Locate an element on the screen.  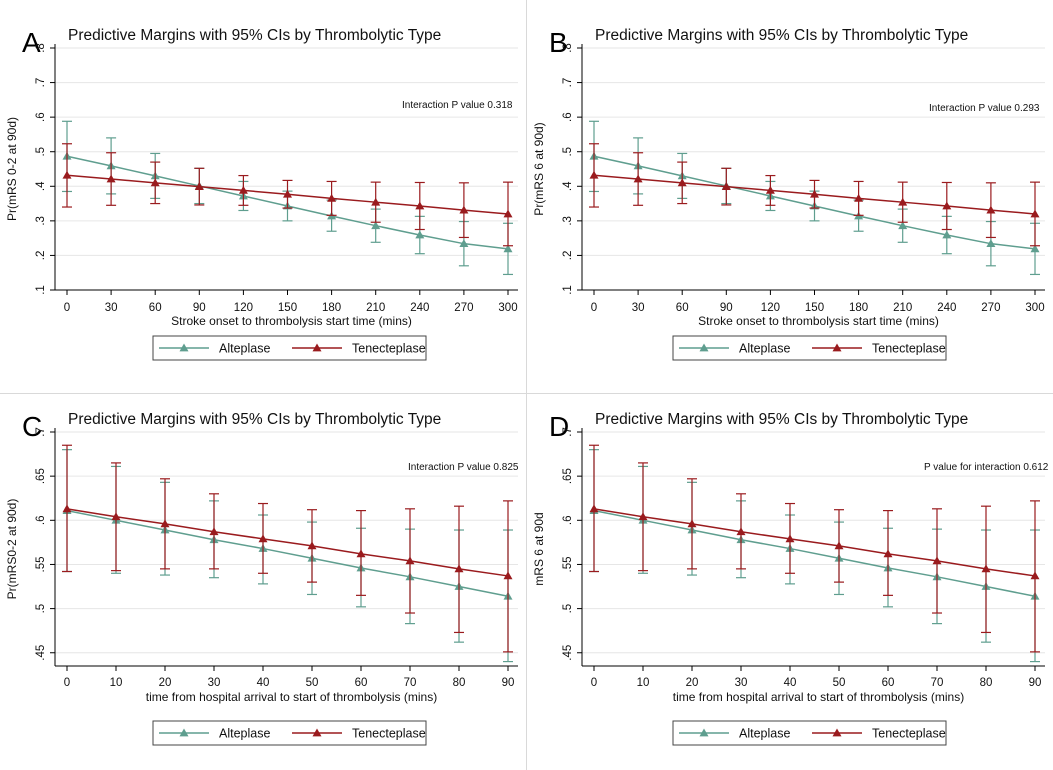
x-tick-label: 50 is located at coordinates (839, 683).